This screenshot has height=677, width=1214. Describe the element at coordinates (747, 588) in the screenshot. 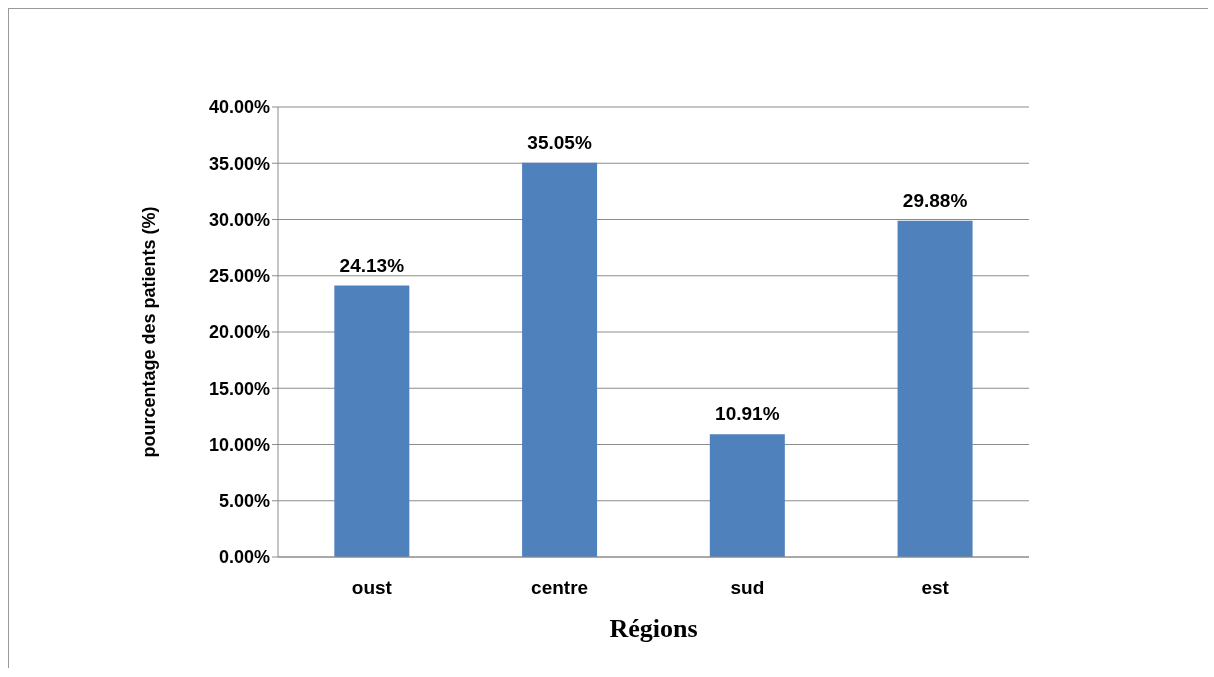

I see `x-tick-label: sud` at that location.